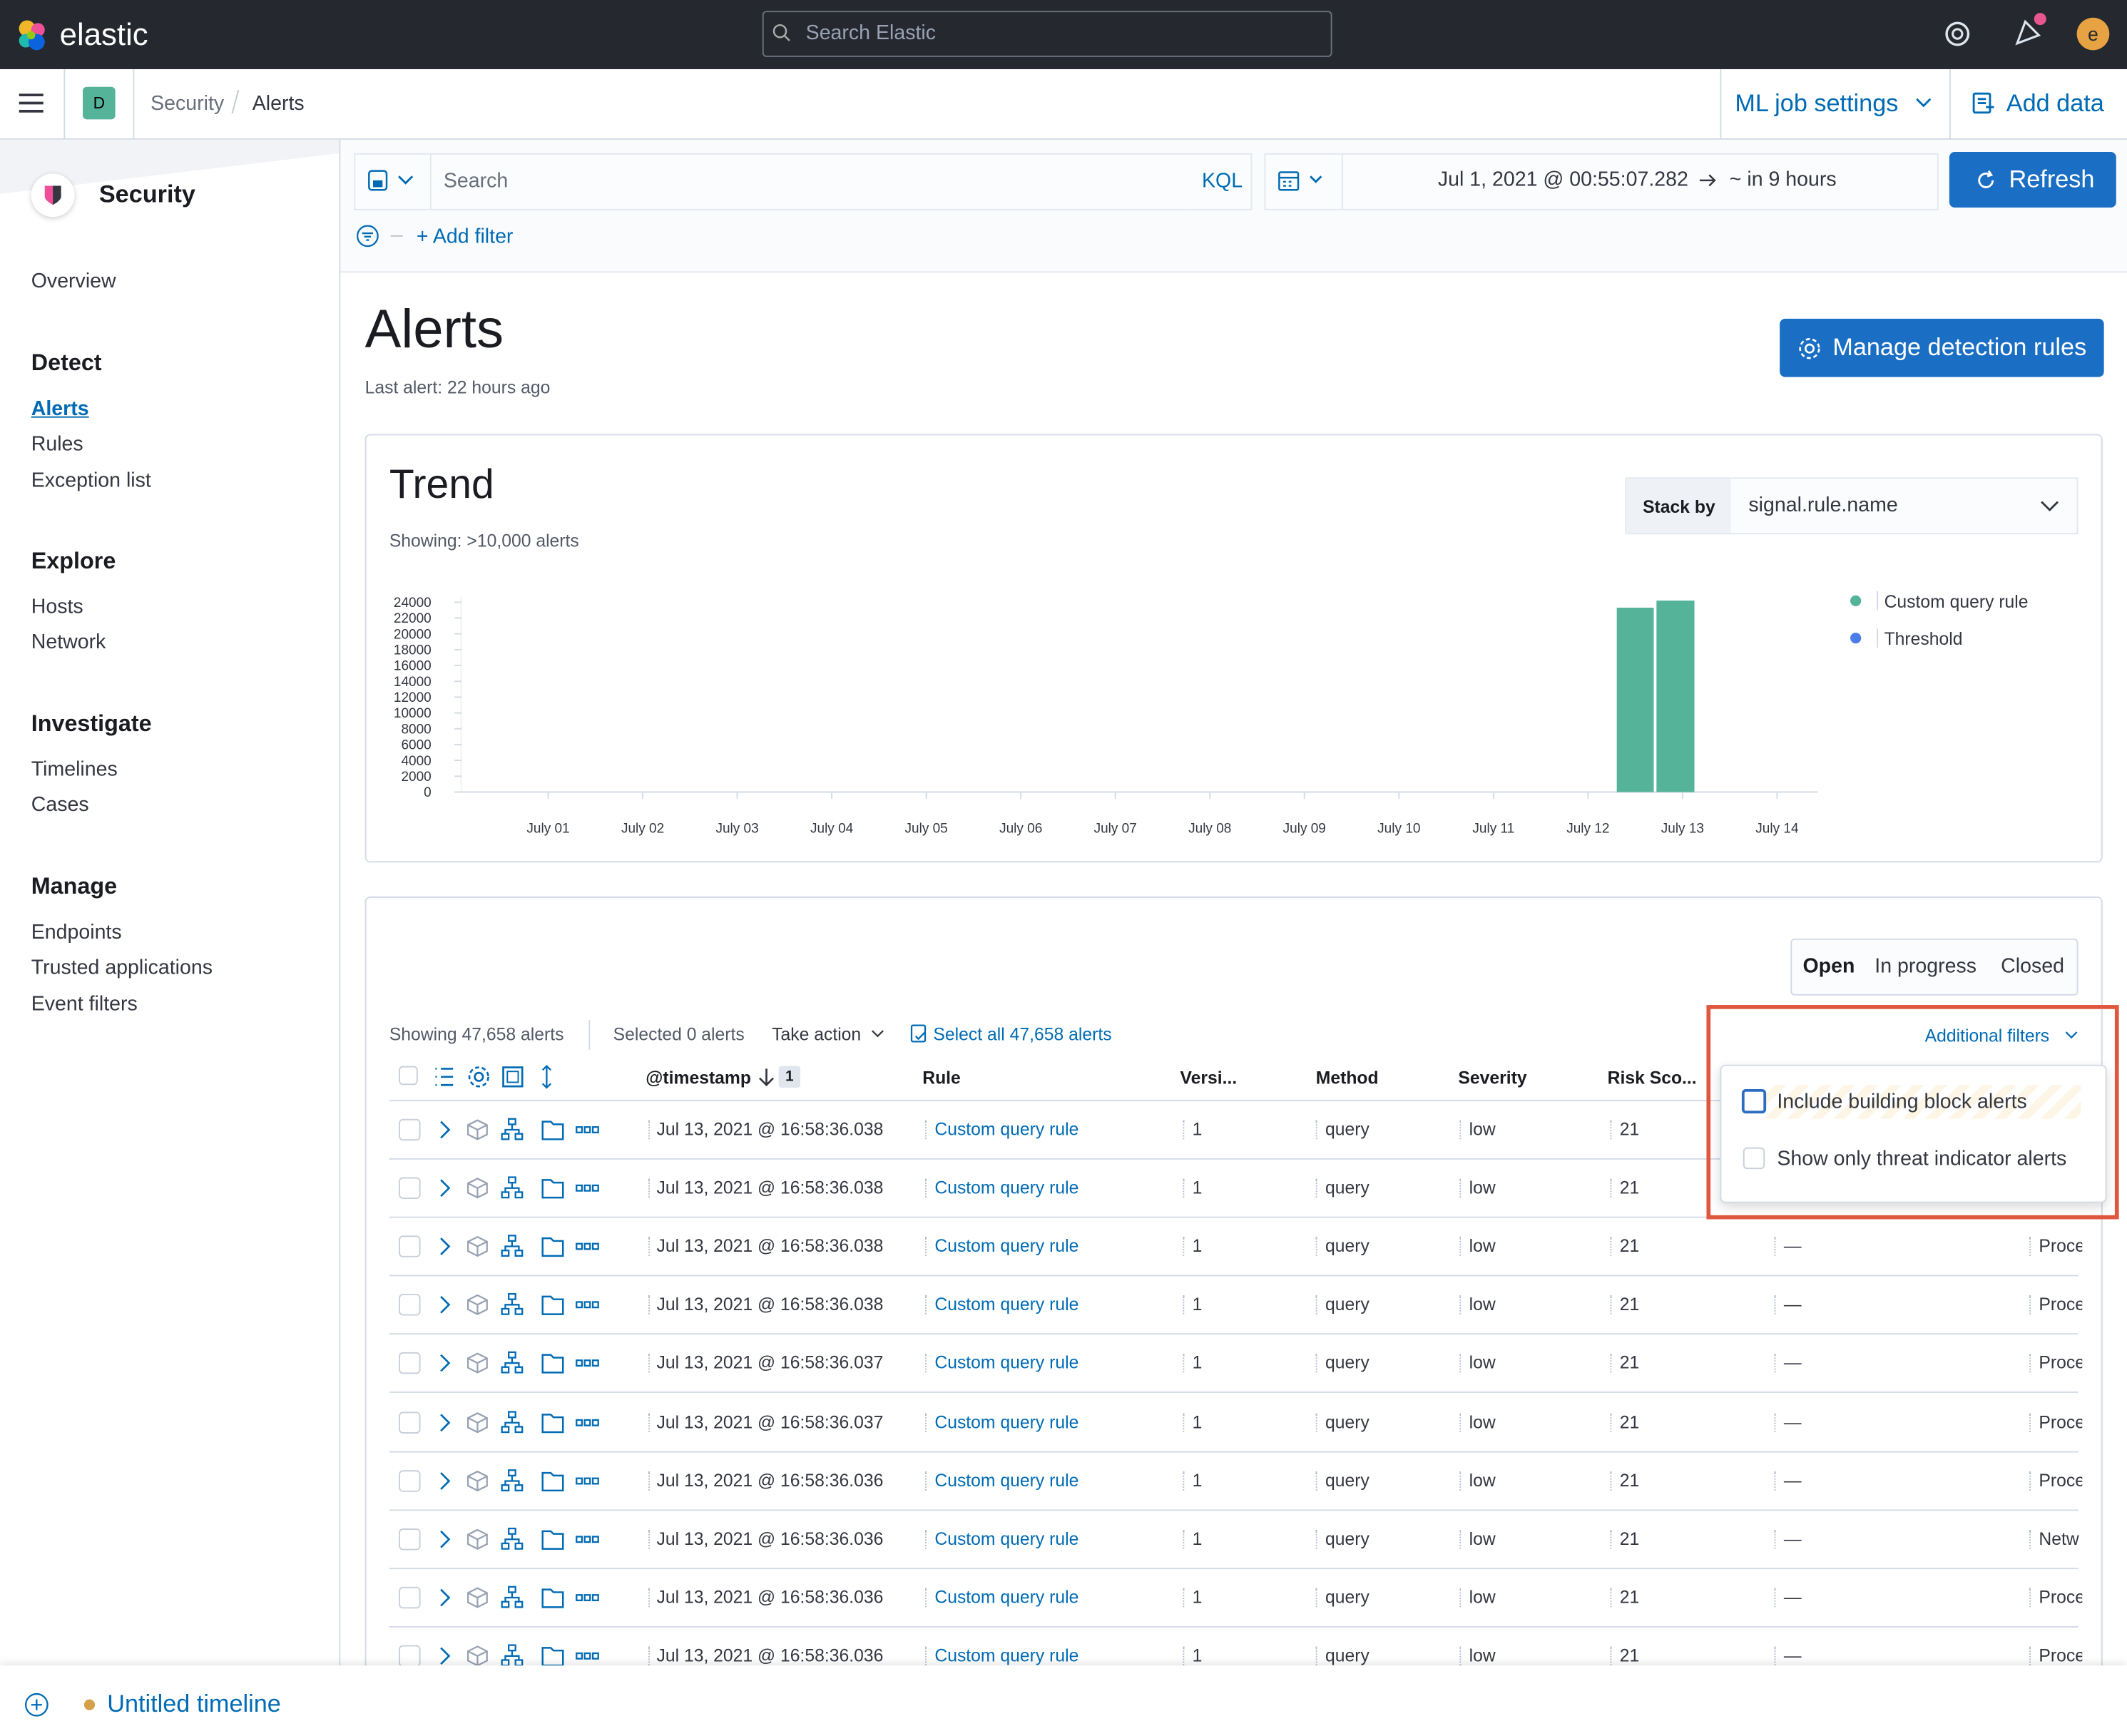 The image size is (2127, 1736). What do you see at coordinates (941, 1077) in the screenshot?
I see `column-header: Rule` at bounding box center [941, 1077].